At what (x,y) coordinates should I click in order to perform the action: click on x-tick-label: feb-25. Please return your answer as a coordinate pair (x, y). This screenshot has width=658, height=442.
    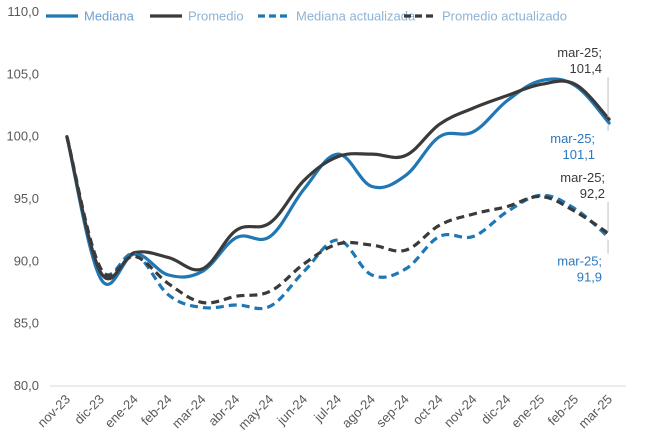
    Looking at the image, I should click on (563, 410).